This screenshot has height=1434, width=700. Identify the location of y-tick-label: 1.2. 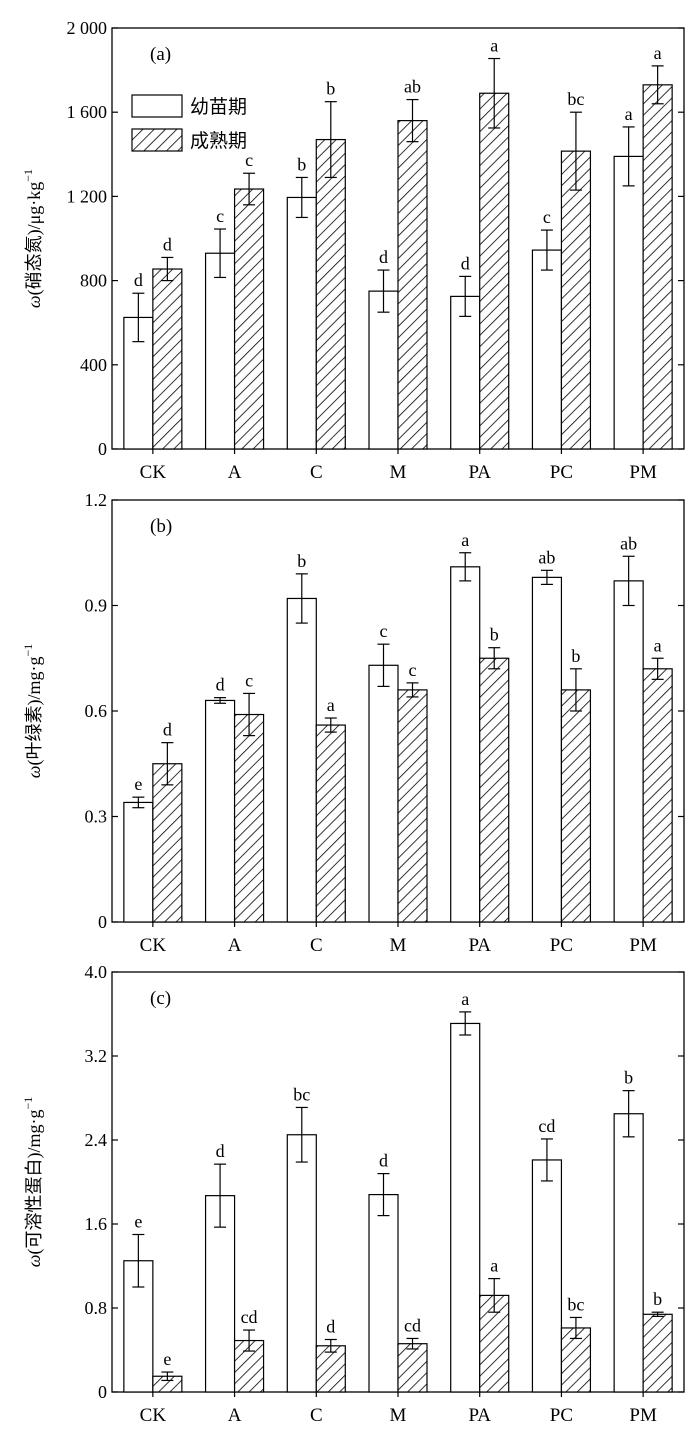
(96, 500).